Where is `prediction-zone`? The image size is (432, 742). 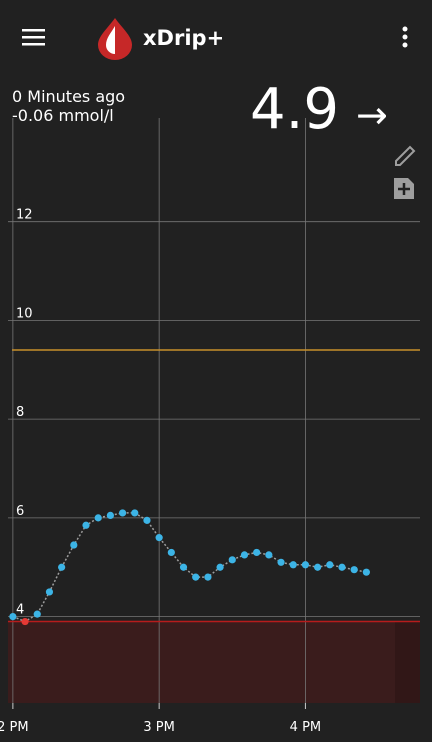
prediction-zone is located at coordinates (407, 662).